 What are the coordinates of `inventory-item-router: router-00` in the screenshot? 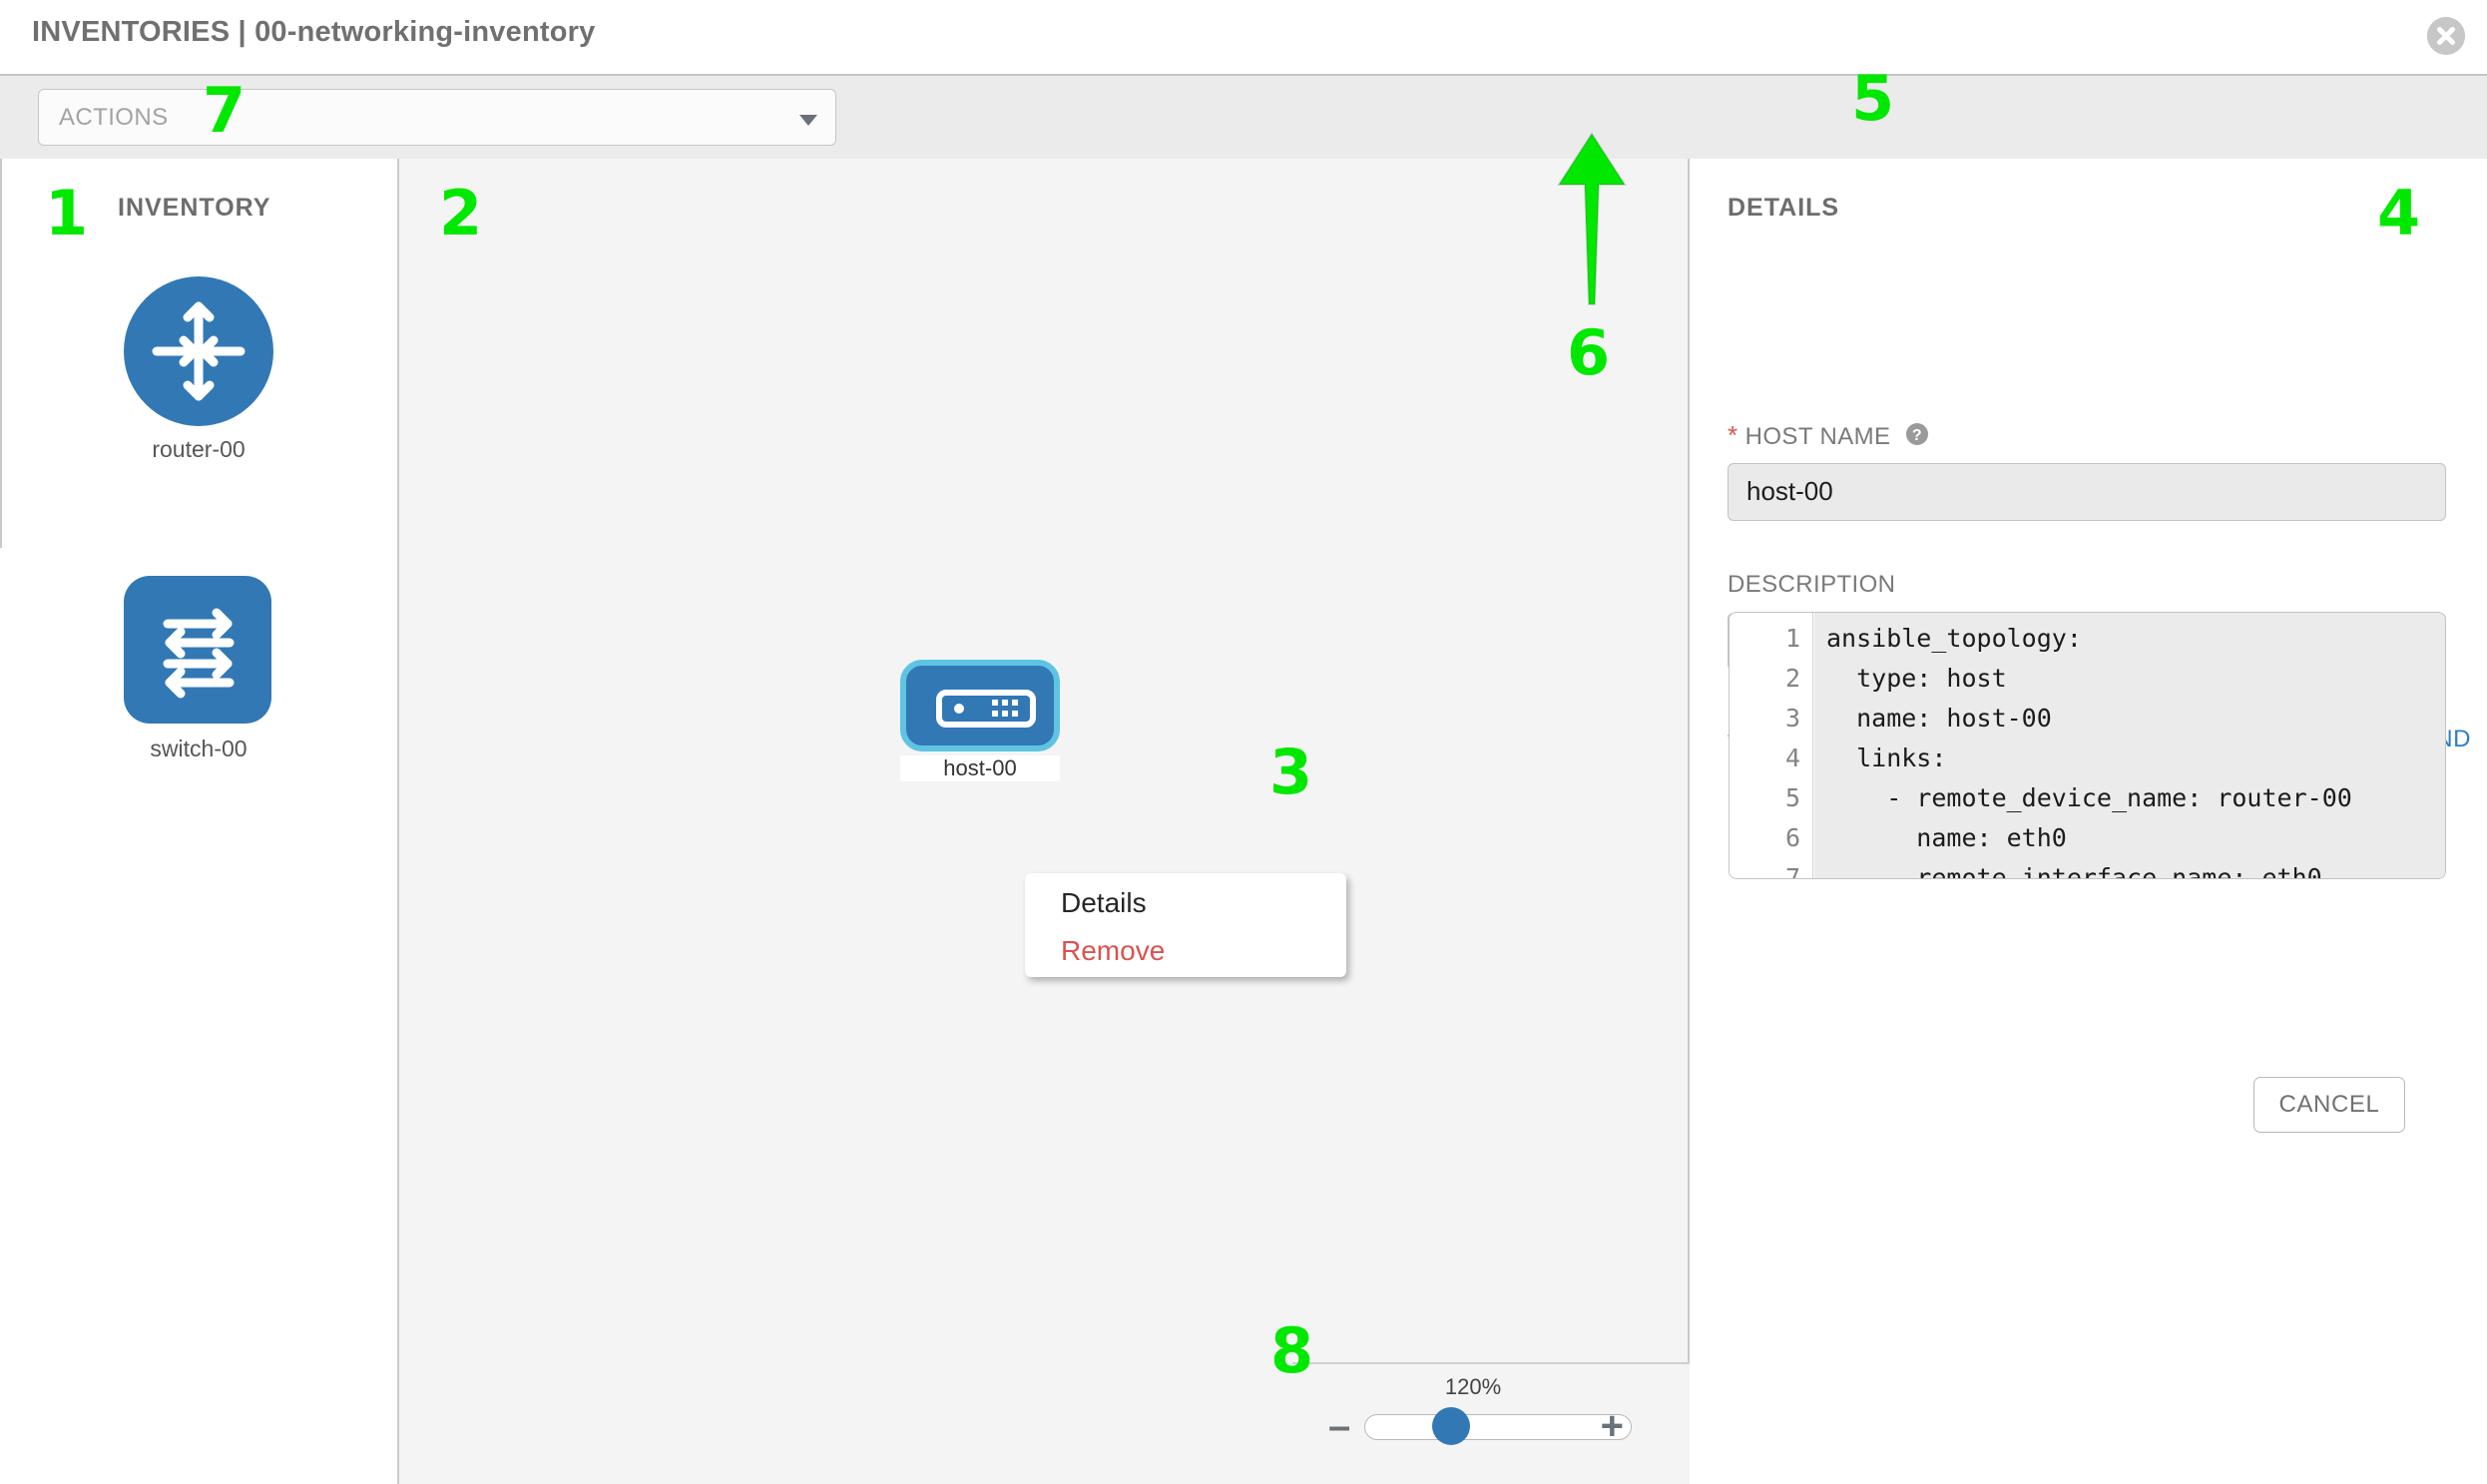 It's located at (198, 369).